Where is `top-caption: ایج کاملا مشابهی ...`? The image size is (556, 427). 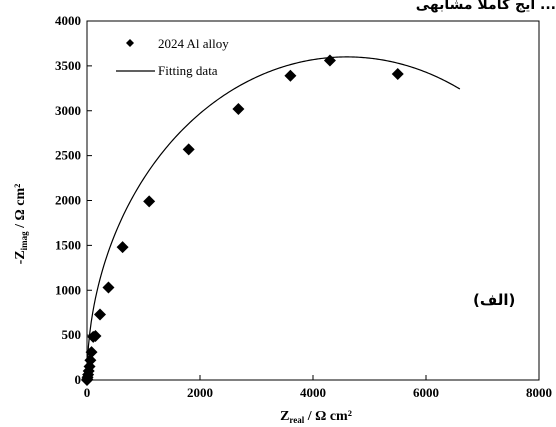
top-caption: ایج کاملا مشابهی ... is located at coordinates (486, 6).